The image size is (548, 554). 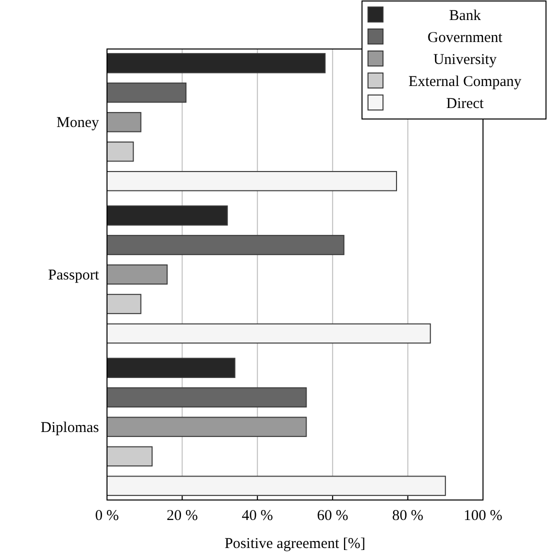 I want to click on x-tick-label: 80 %, so click(x=408, y=516).